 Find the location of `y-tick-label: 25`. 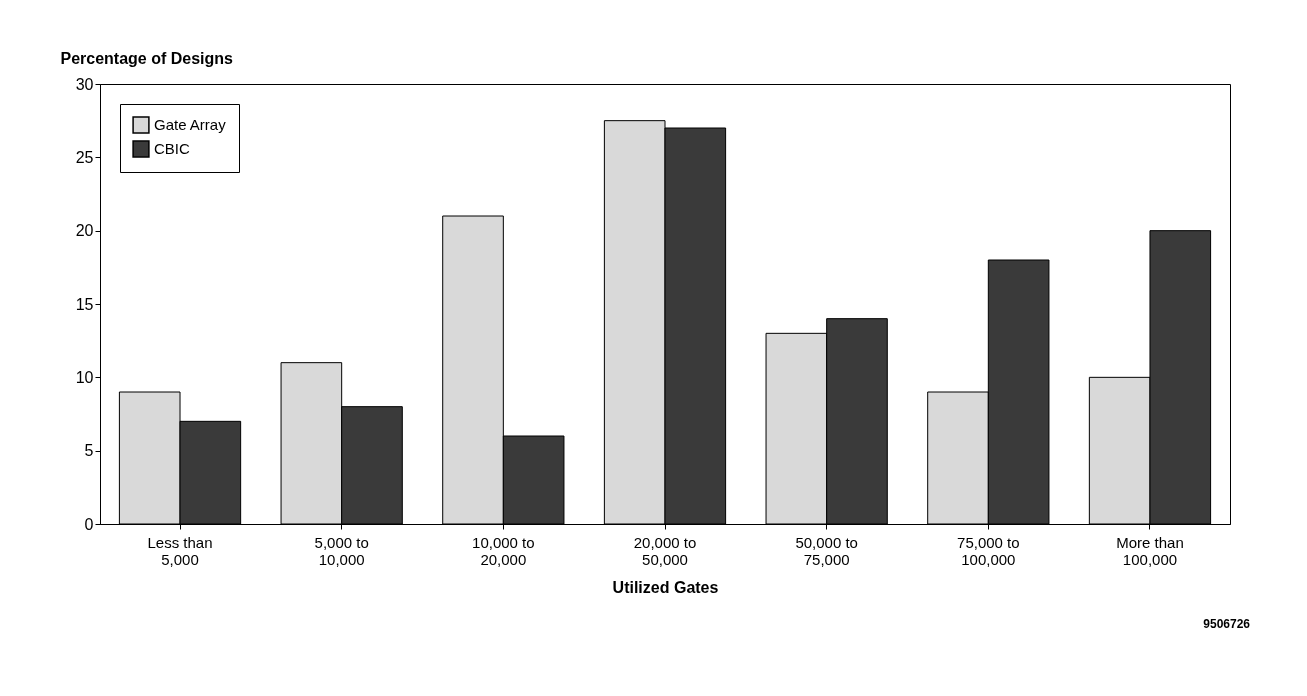

y-tick-label: 25 is located at coordinates (84, 157).